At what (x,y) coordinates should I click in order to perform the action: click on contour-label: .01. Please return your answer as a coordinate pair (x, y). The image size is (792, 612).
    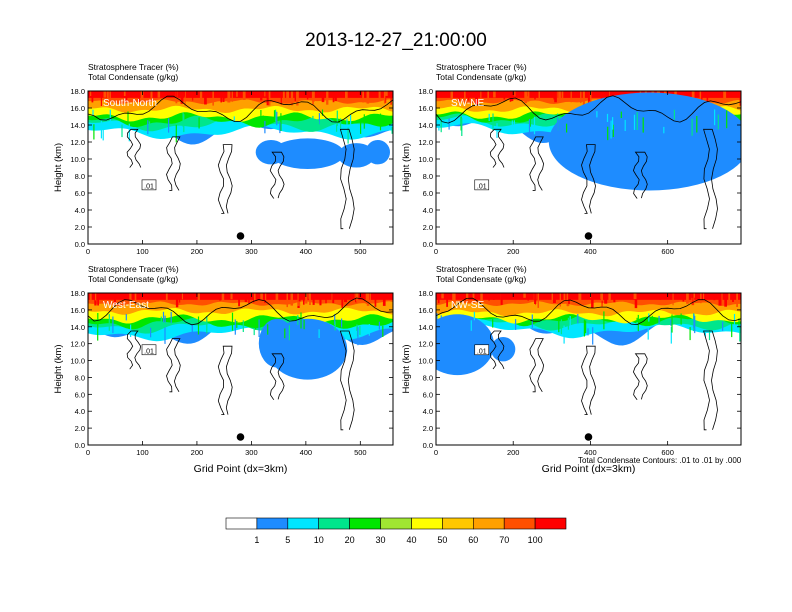
    Looking at the image, I should click on (482, 186).